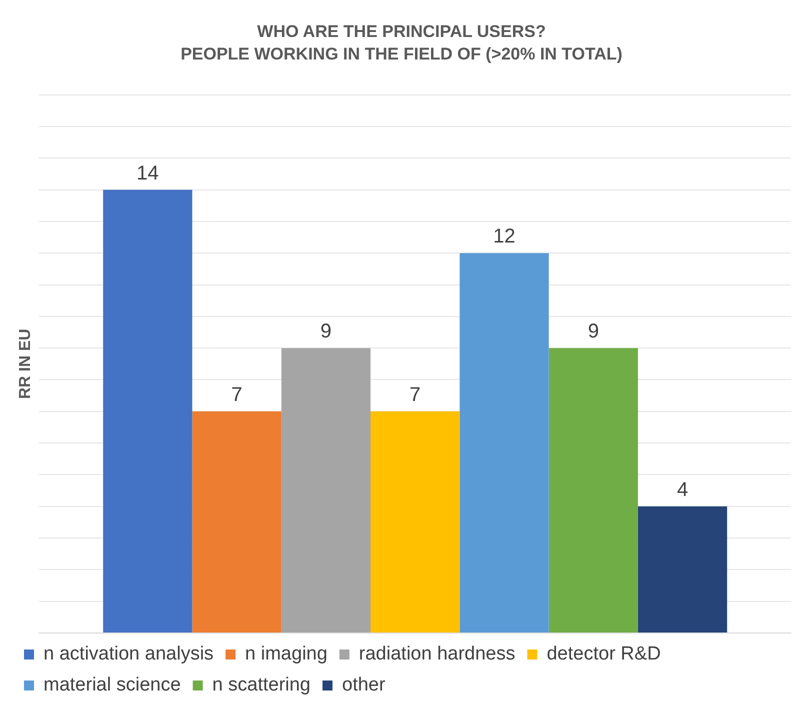  What do you see at coordinates (261, 685) in the screenshot?
I see `legend-label: n scattering` at bounding box center [261, 685].